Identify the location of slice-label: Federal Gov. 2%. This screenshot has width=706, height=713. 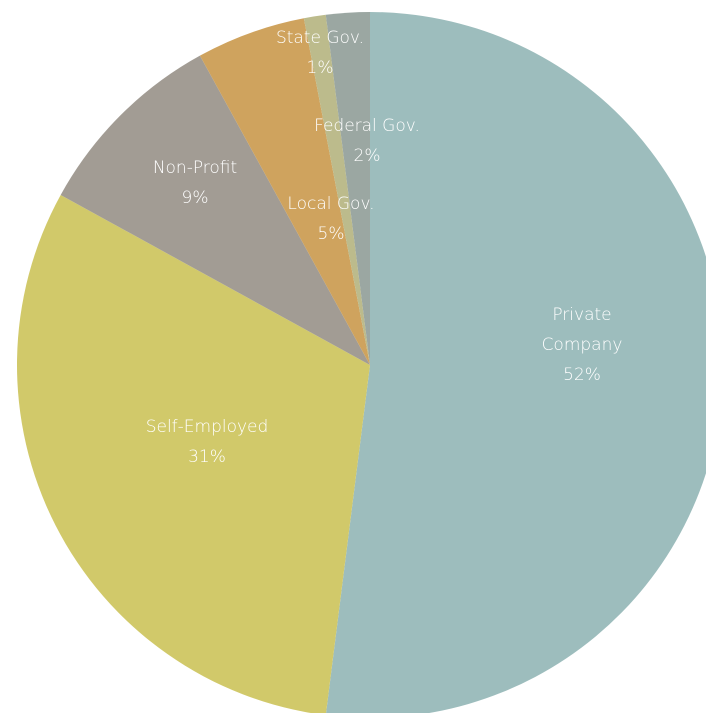
(367, 141).